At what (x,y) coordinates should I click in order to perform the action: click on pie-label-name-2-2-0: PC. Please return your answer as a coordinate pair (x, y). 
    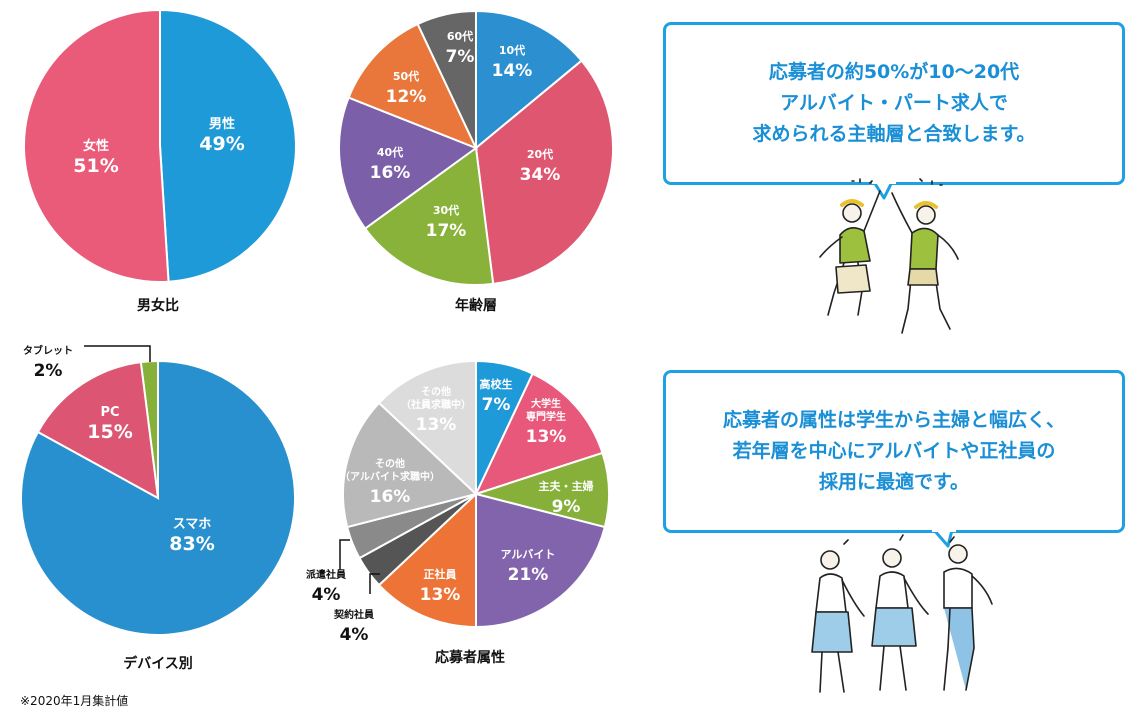
    Looking at the image, I should click on (109, 412).